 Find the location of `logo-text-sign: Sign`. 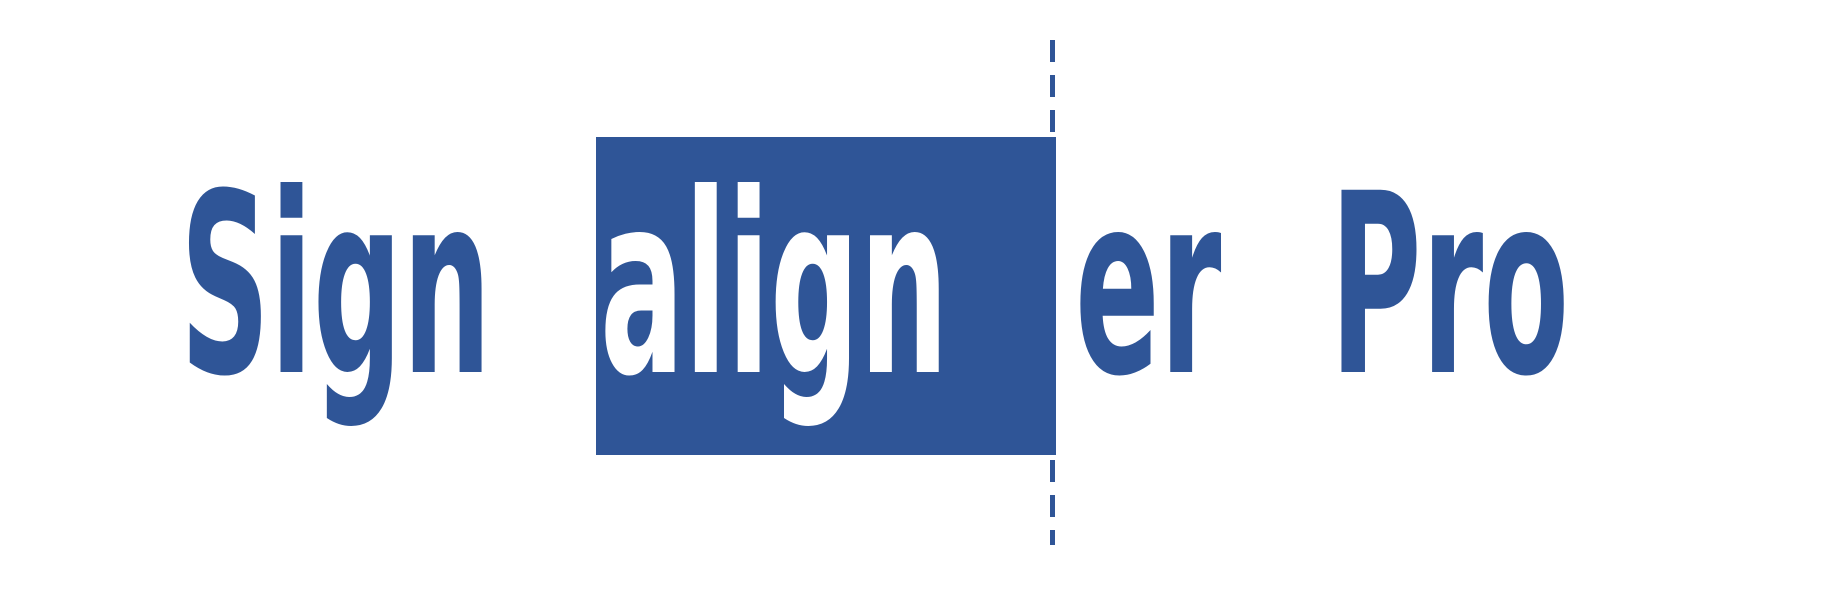

logo-text-sign: Sign is located at coordinates (335, 286).